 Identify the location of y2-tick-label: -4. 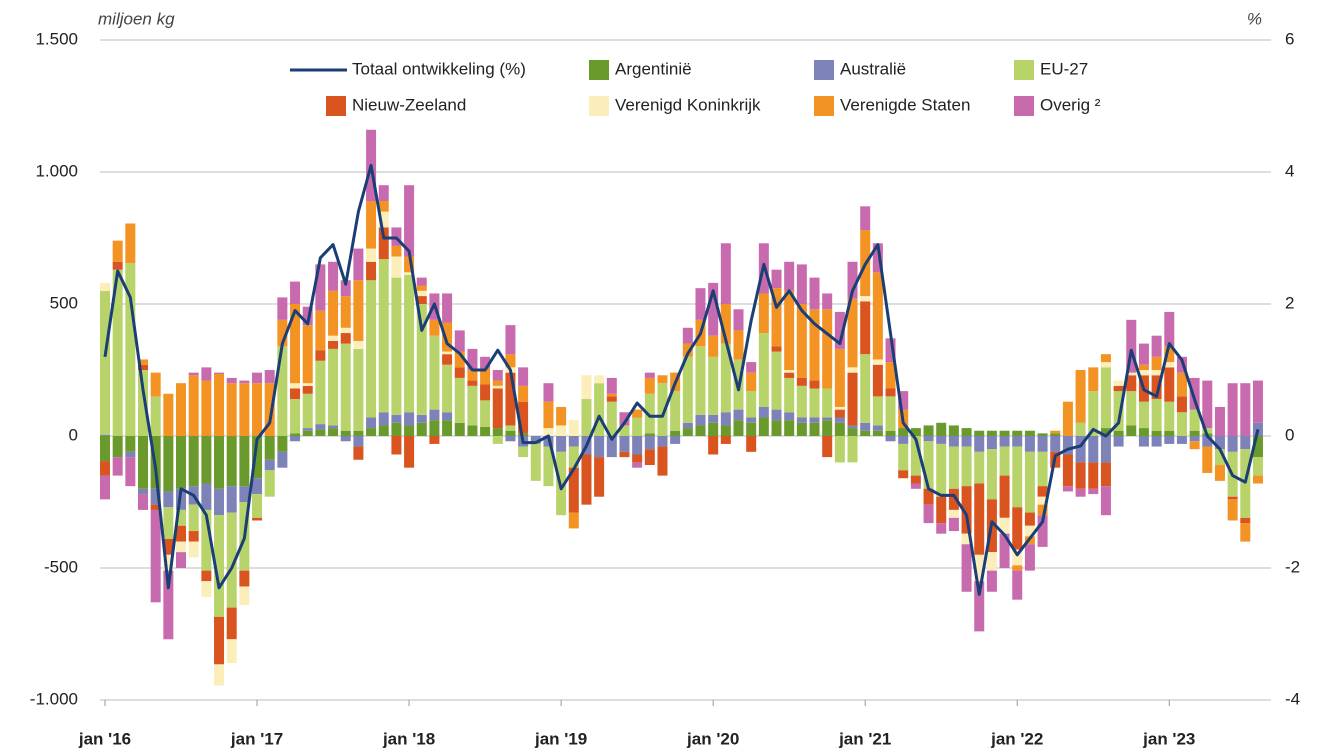
(1292, 698).